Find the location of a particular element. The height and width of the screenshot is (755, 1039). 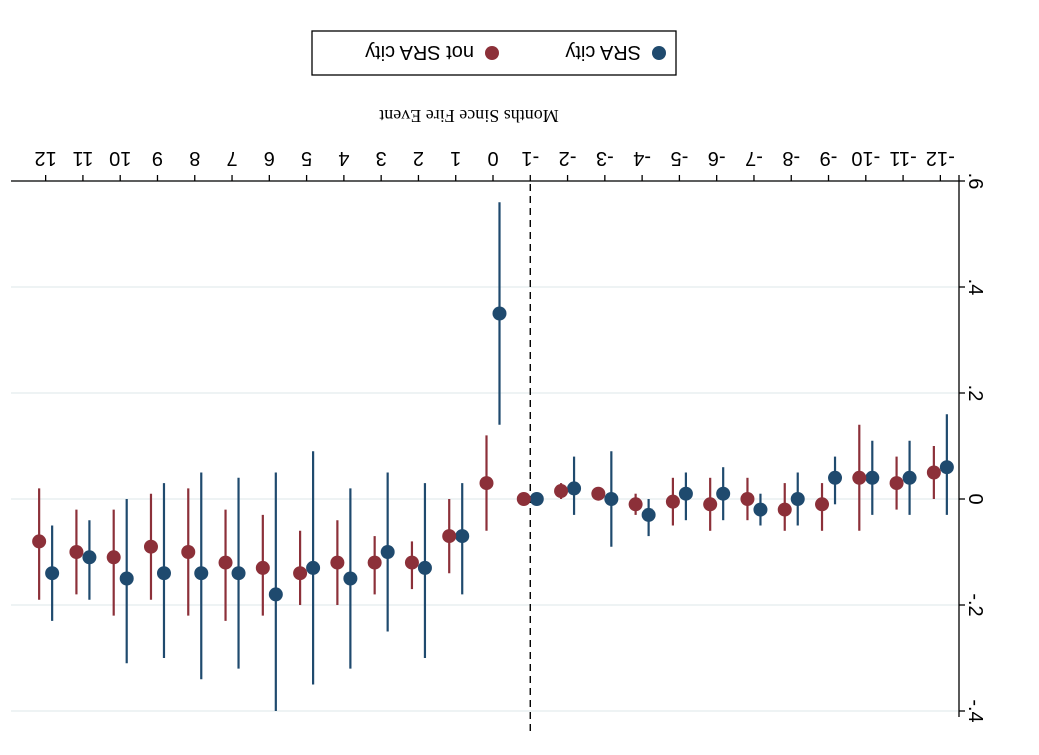

y-tick-label: .6 is located at coordinates (975, 181).